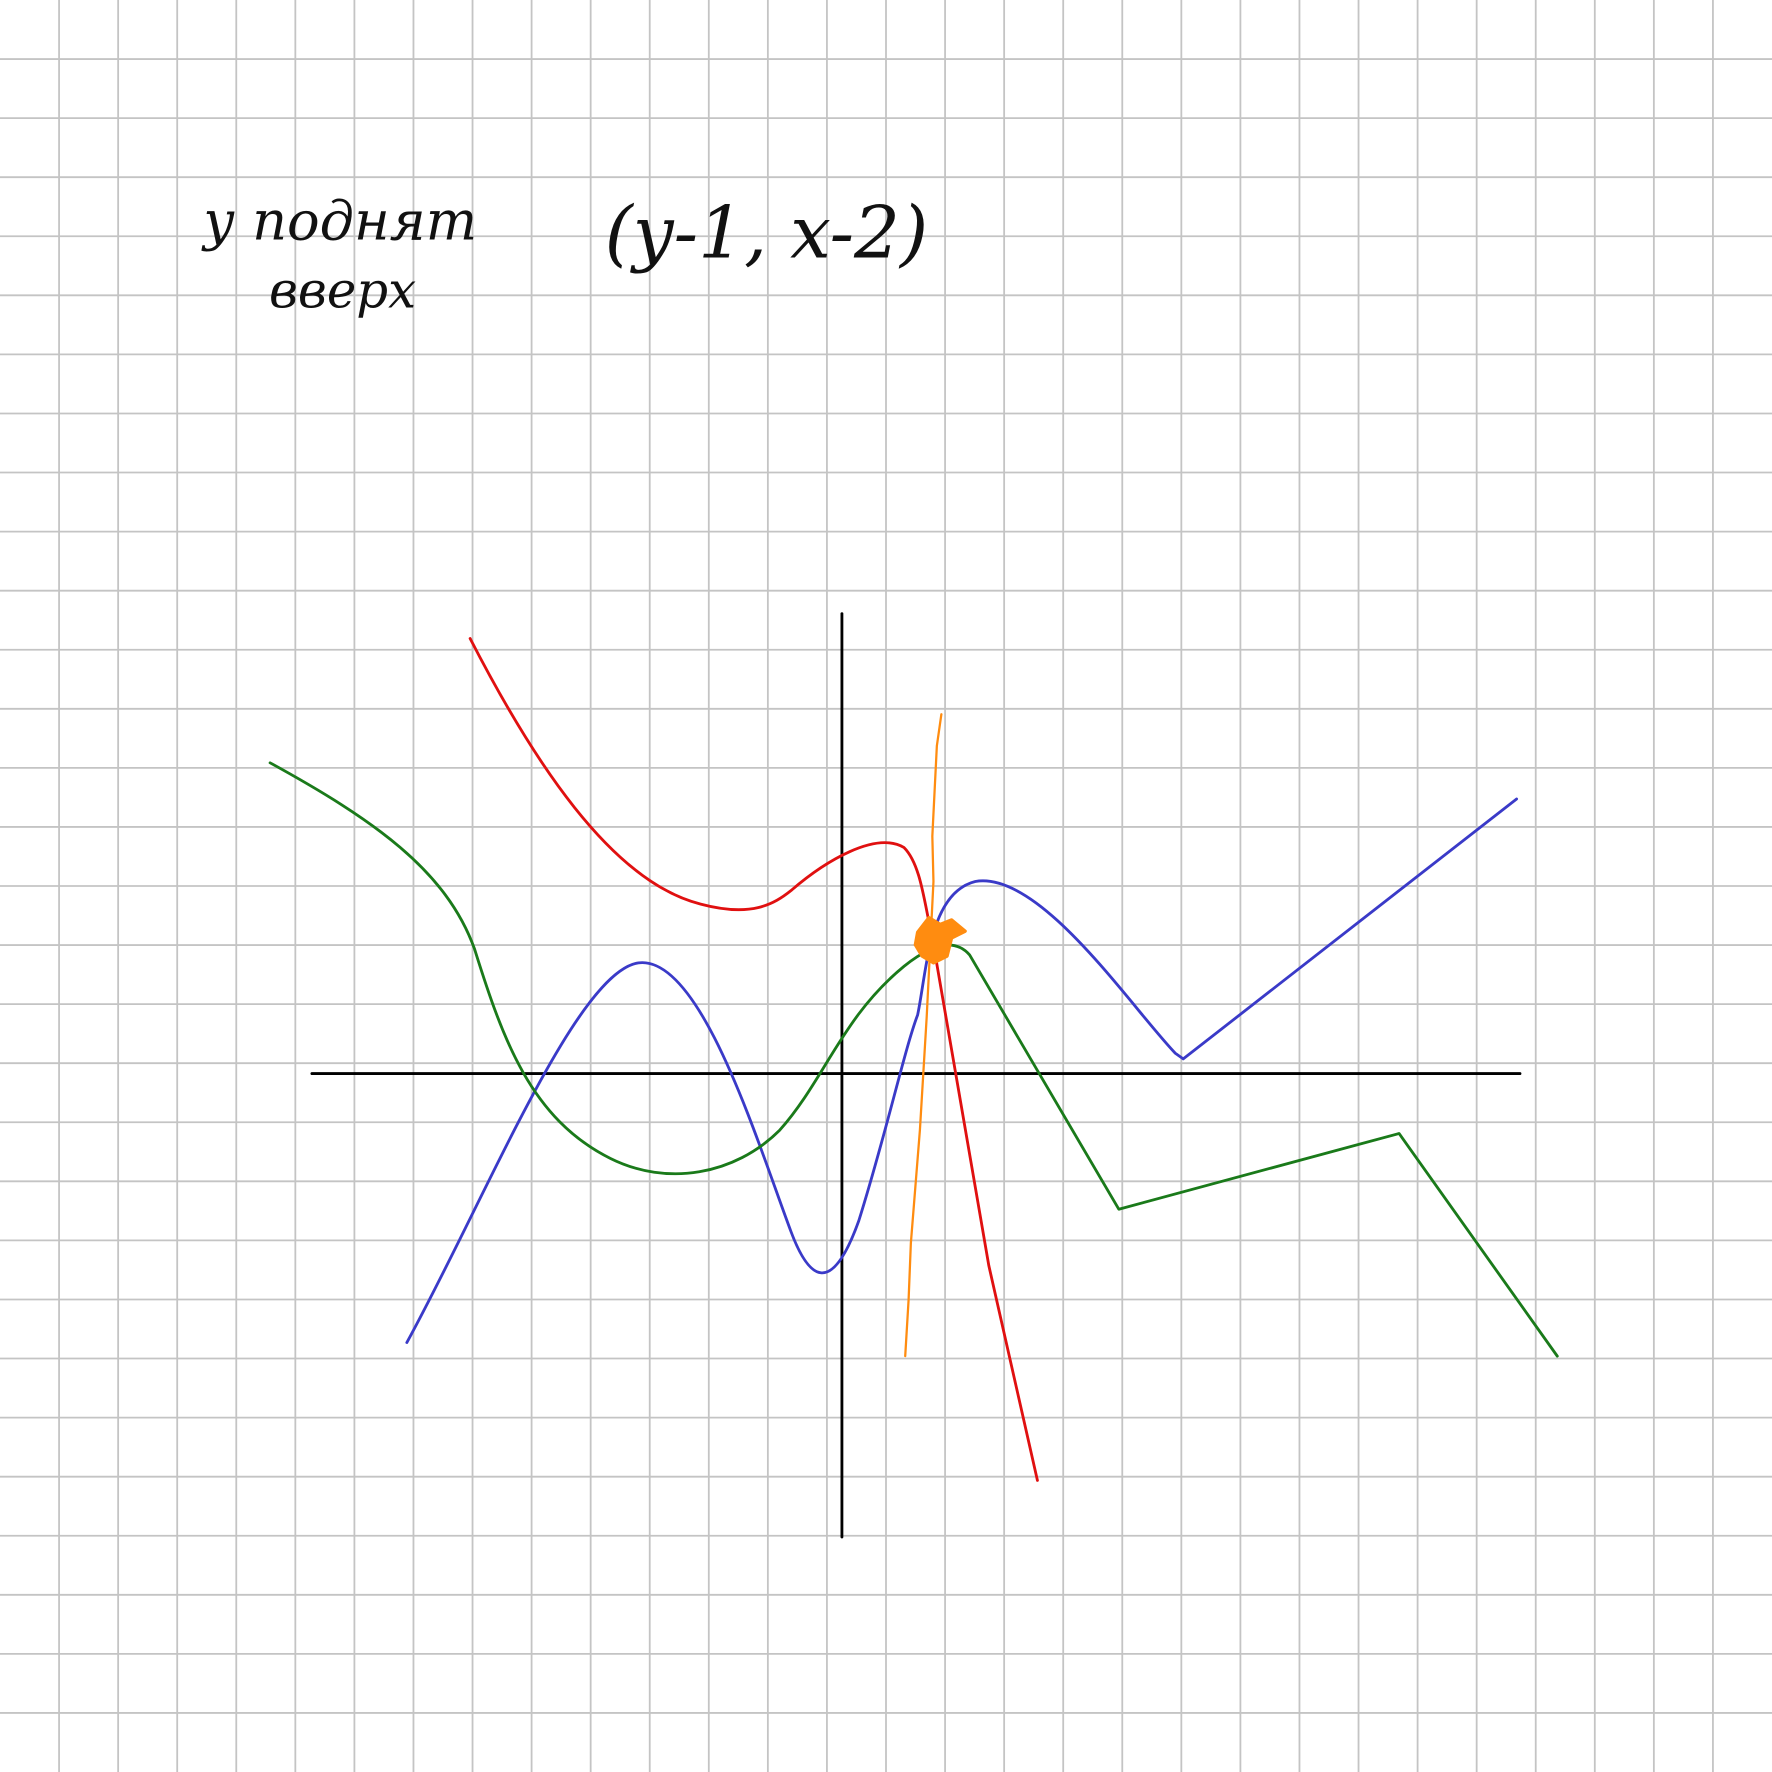 The width and height of the screenshot is (1772, 1772). Describe the element at coordinates (923, 1035) in the screenshot. I see `orange-curve` at that location.